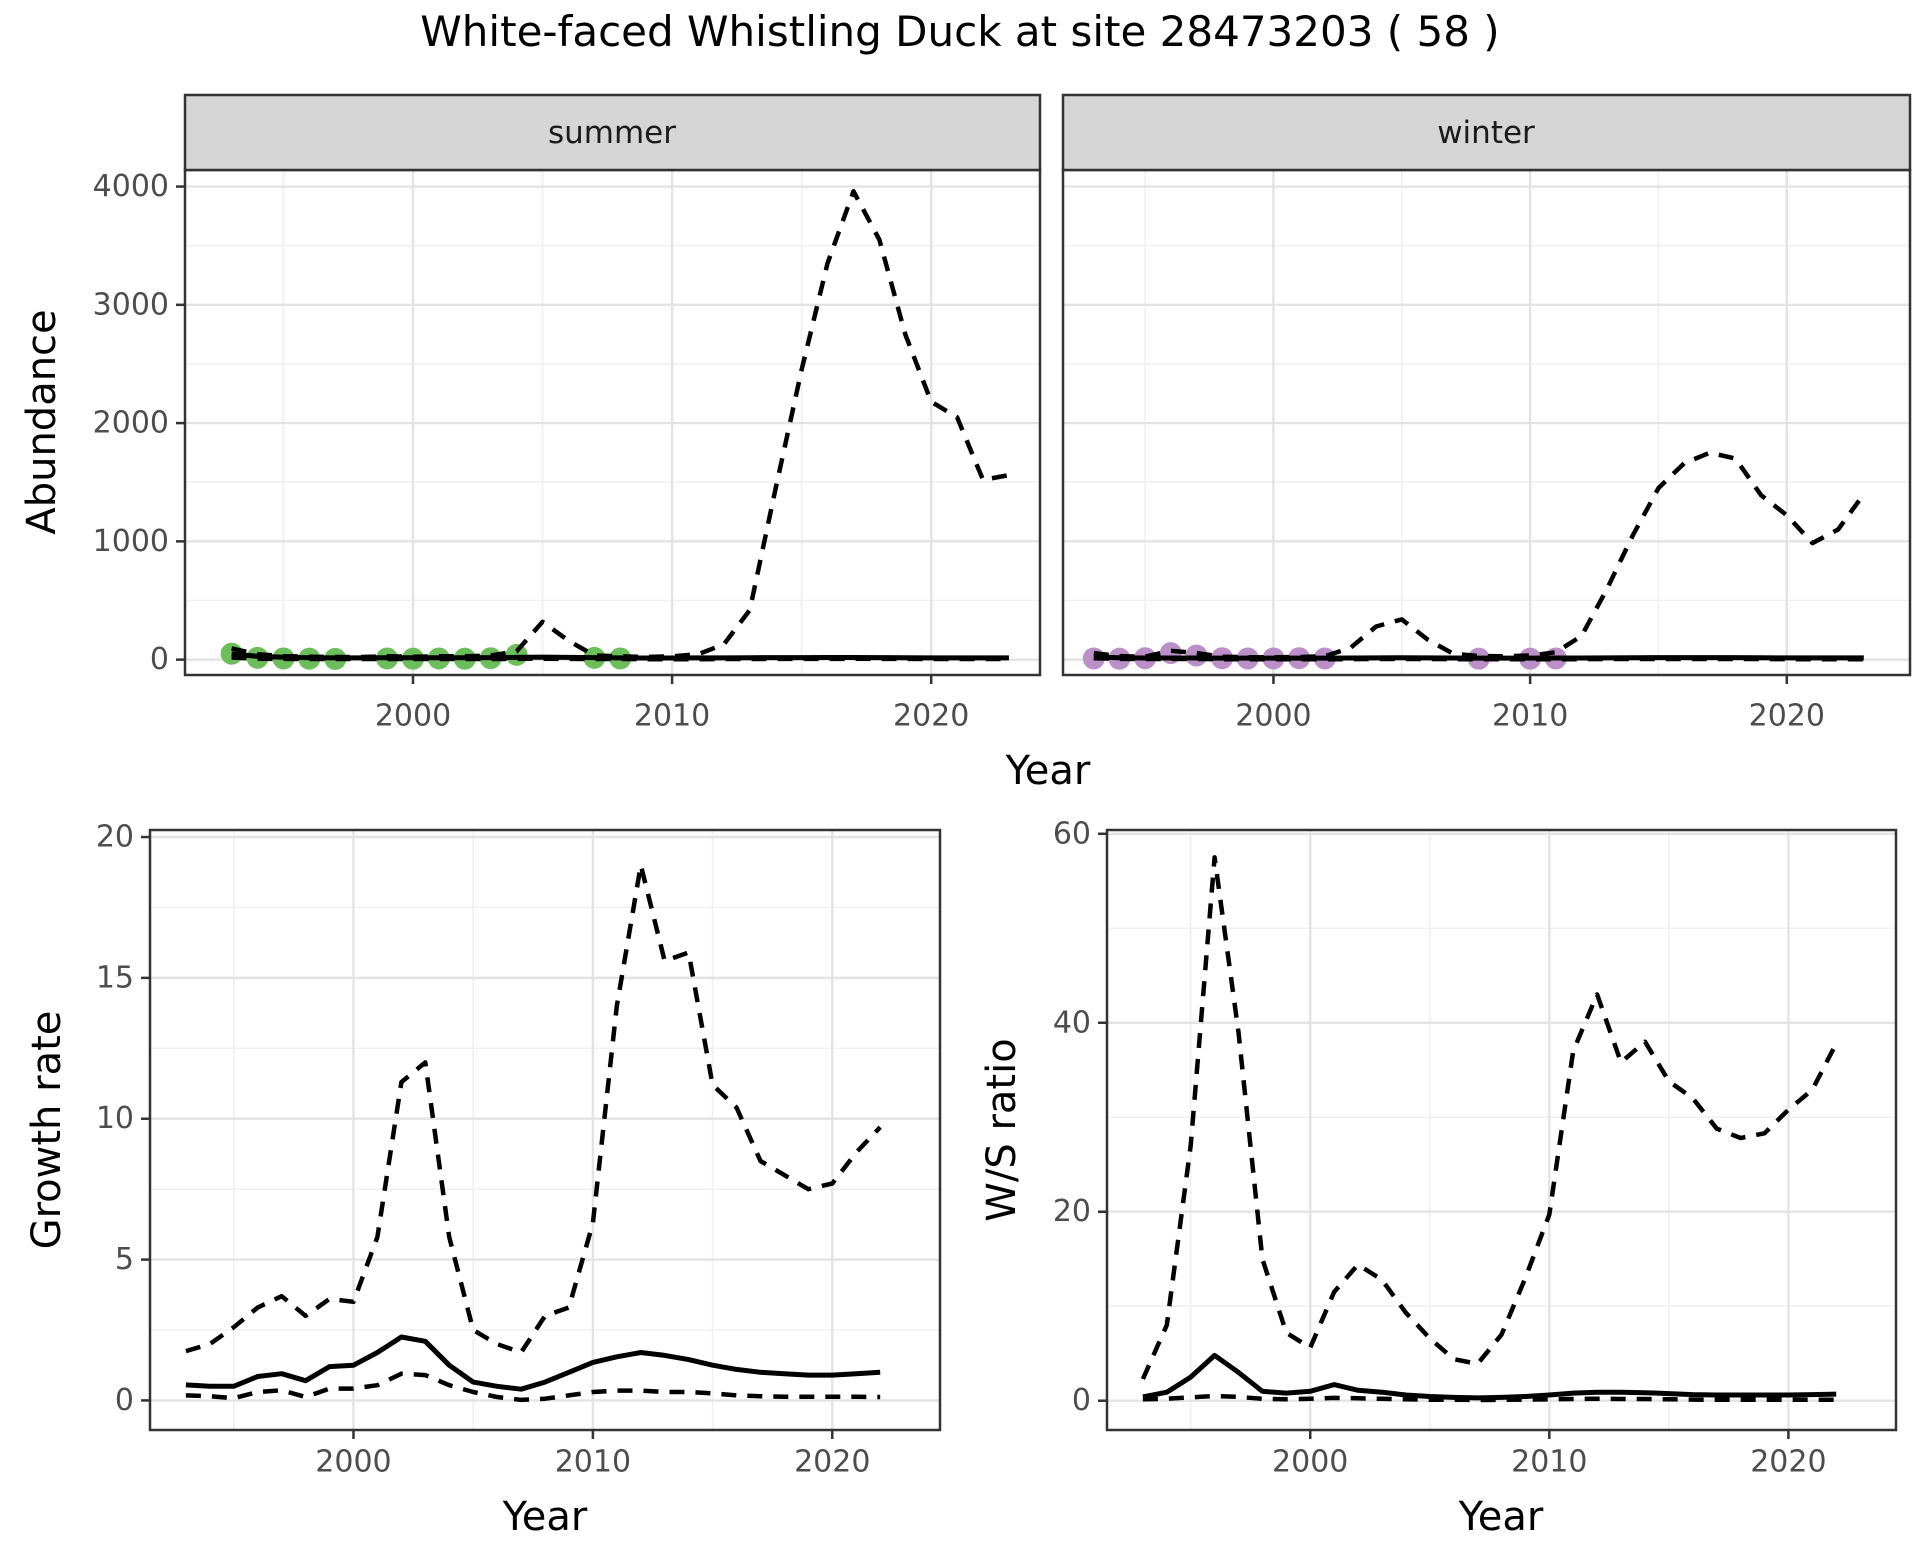 The height and width of the screenshot is (1560, 1920). What do you see at coordinates (115, 977) in the screenshot?
I see `y-tick-label: 15` at bounding box center [115, 977].